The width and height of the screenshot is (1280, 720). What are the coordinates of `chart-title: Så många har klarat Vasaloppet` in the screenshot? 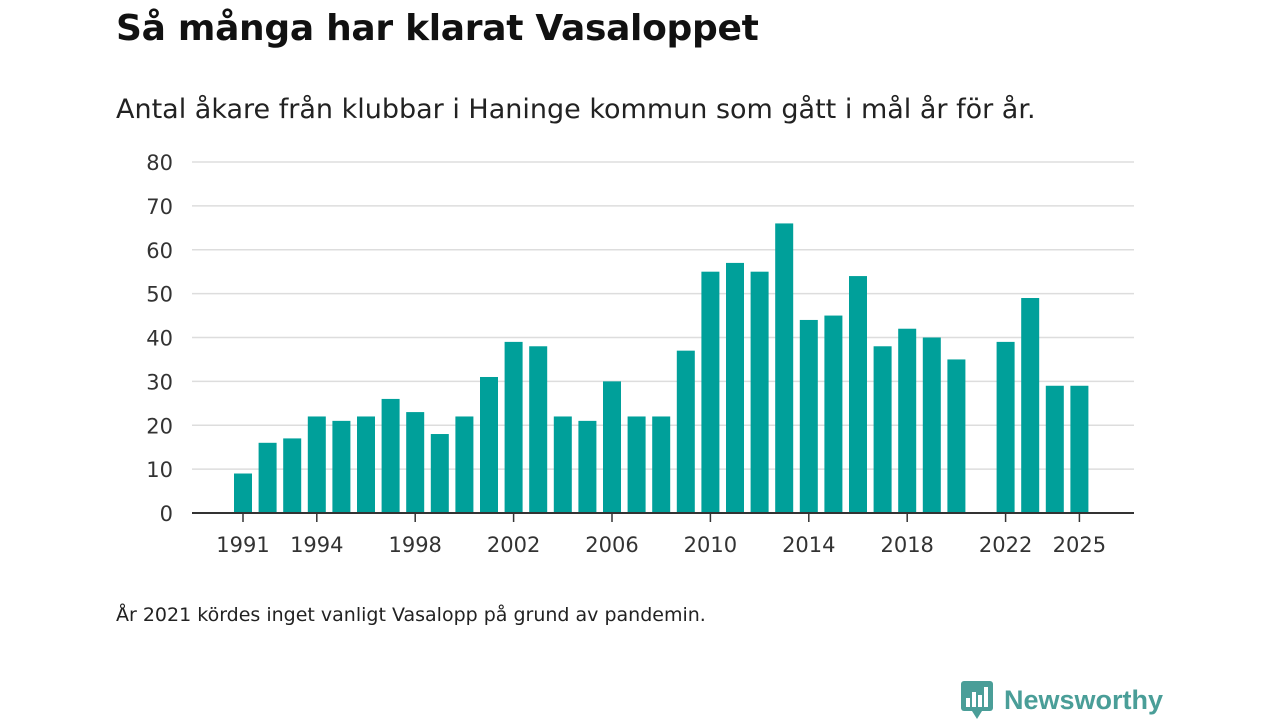 It's located at (437, 28).